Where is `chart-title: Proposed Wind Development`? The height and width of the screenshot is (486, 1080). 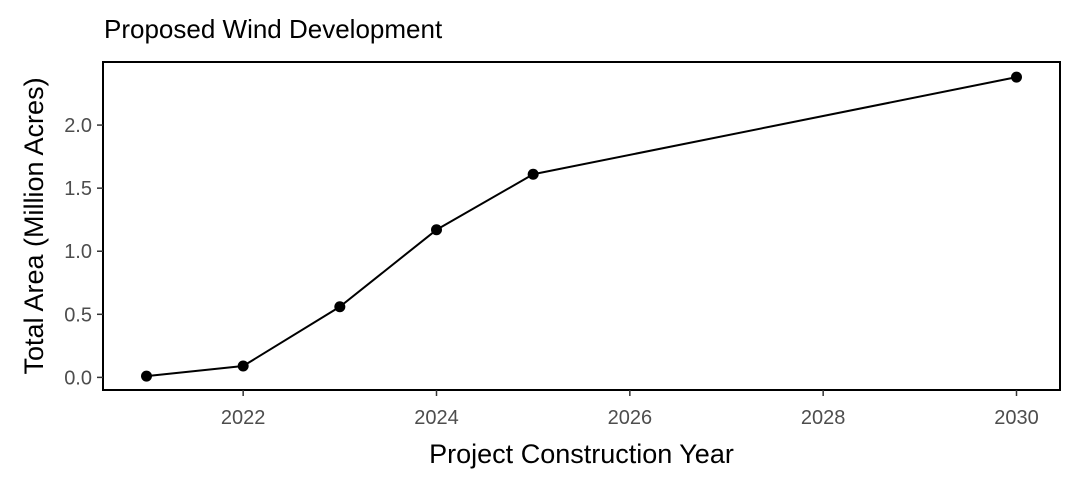 chart-title: Proposed Wind Development is located at coordinates (273, 29).